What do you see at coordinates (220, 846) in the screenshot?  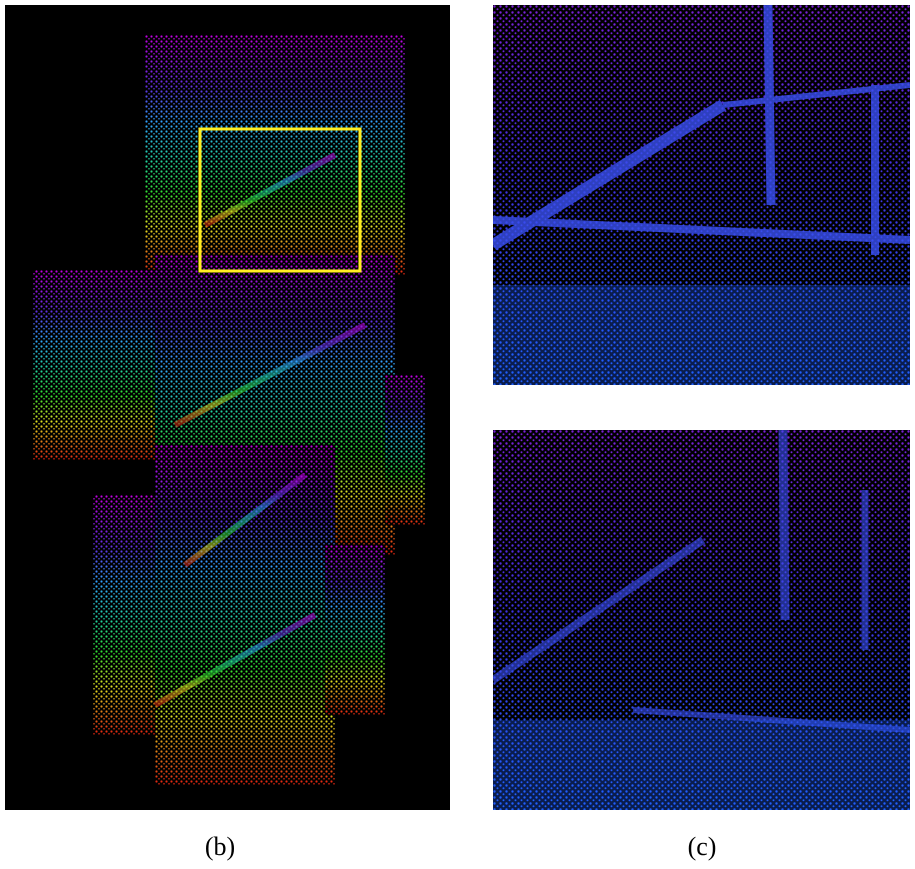 I see `caption-b: (b)` at bounding box center [220, 846].